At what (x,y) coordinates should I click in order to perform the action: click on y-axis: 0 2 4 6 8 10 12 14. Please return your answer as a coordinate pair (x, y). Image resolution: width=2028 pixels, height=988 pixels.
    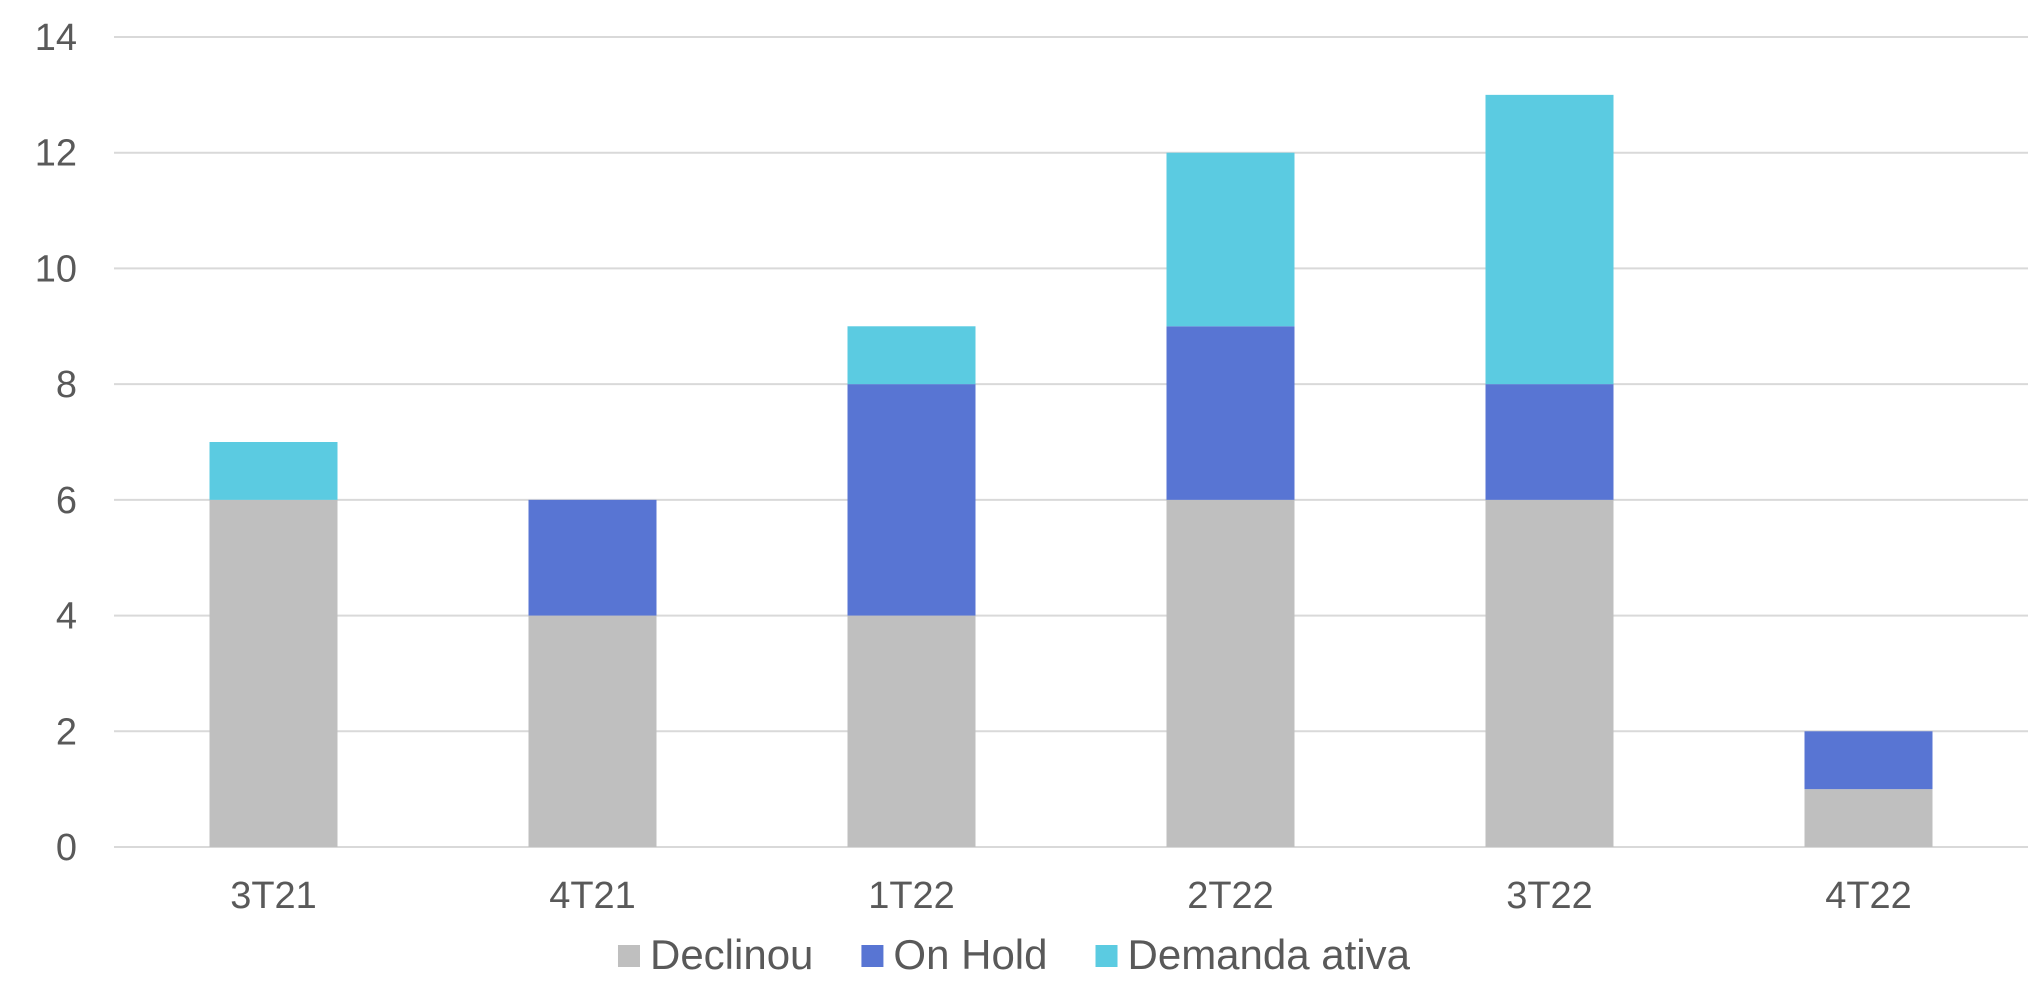
    Looking at the image, I should click on (56, 443).